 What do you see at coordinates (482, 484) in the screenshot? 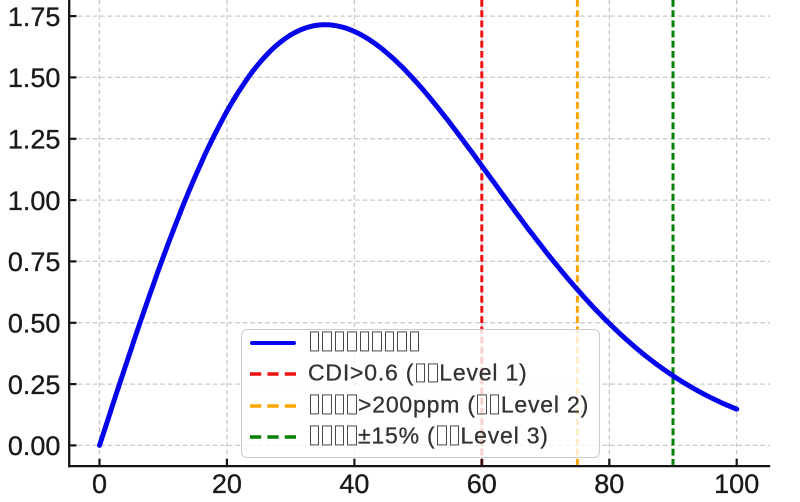
I see `svg-text: 60` at bounding box center [482, 484].